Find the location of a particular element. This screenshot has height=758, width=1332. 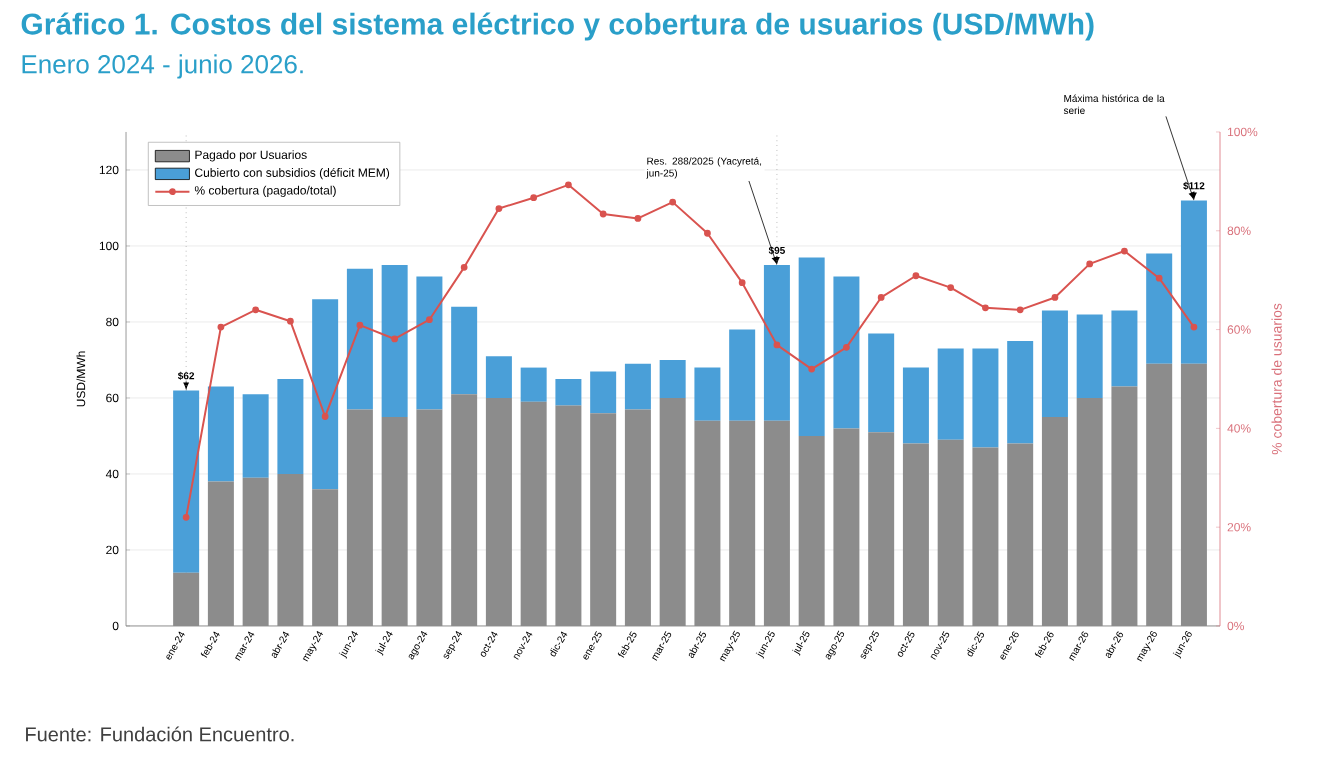

chart-subtitle: Enero 2024 - junio 2026. is located at coordinates (162, 66).